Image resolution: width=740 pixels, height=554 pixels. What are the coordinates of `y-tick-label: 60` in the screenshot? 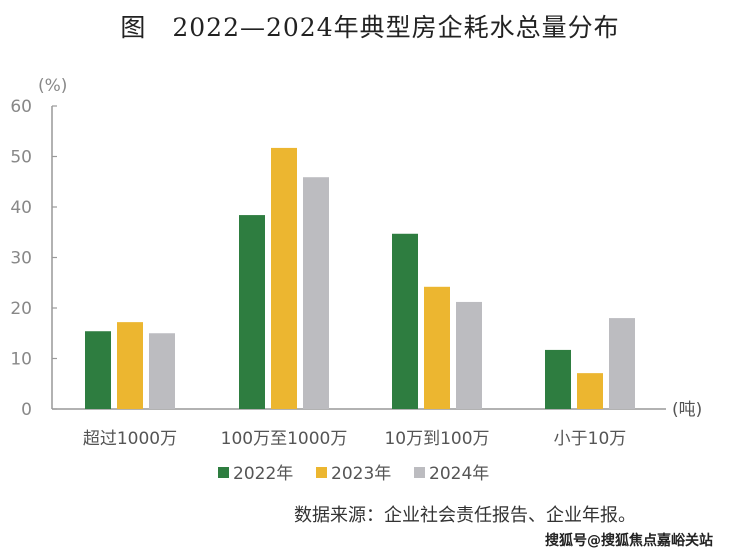 It's located at (21, 107).